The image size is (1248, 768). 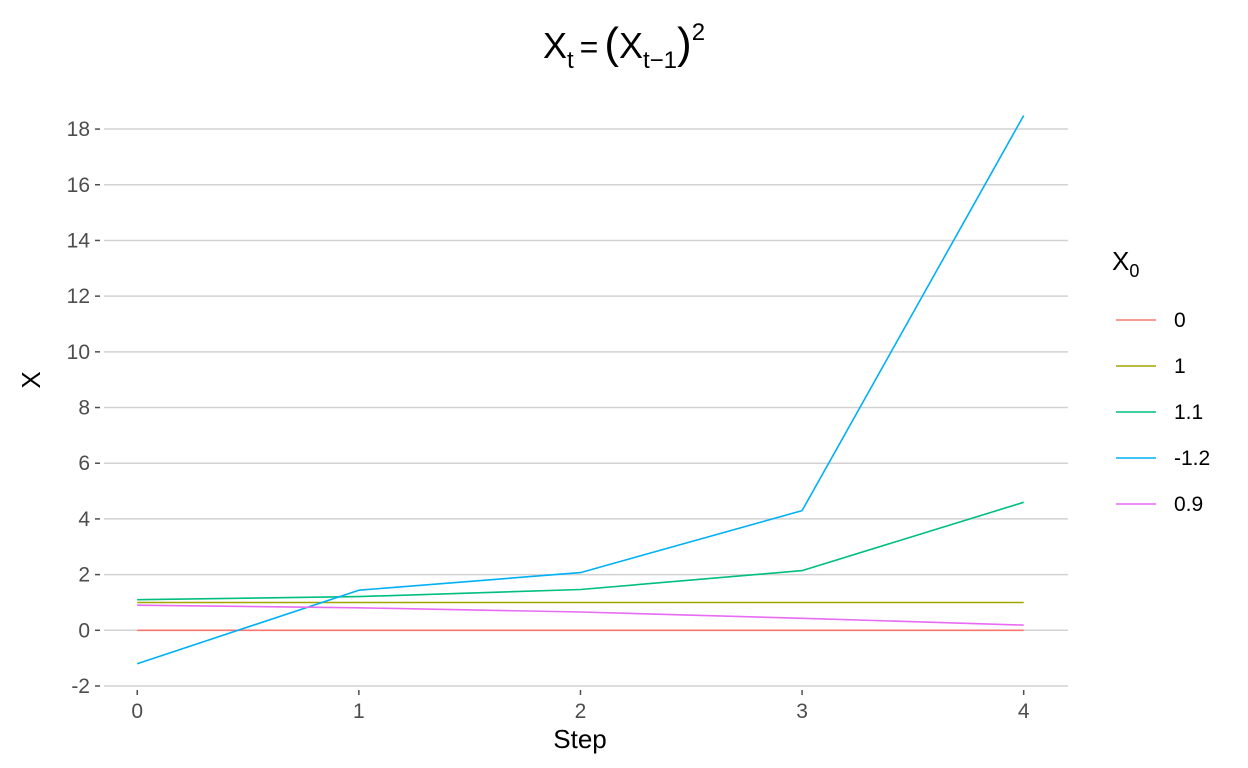 I want to click on title-base: X, so click(x=555, y=45).